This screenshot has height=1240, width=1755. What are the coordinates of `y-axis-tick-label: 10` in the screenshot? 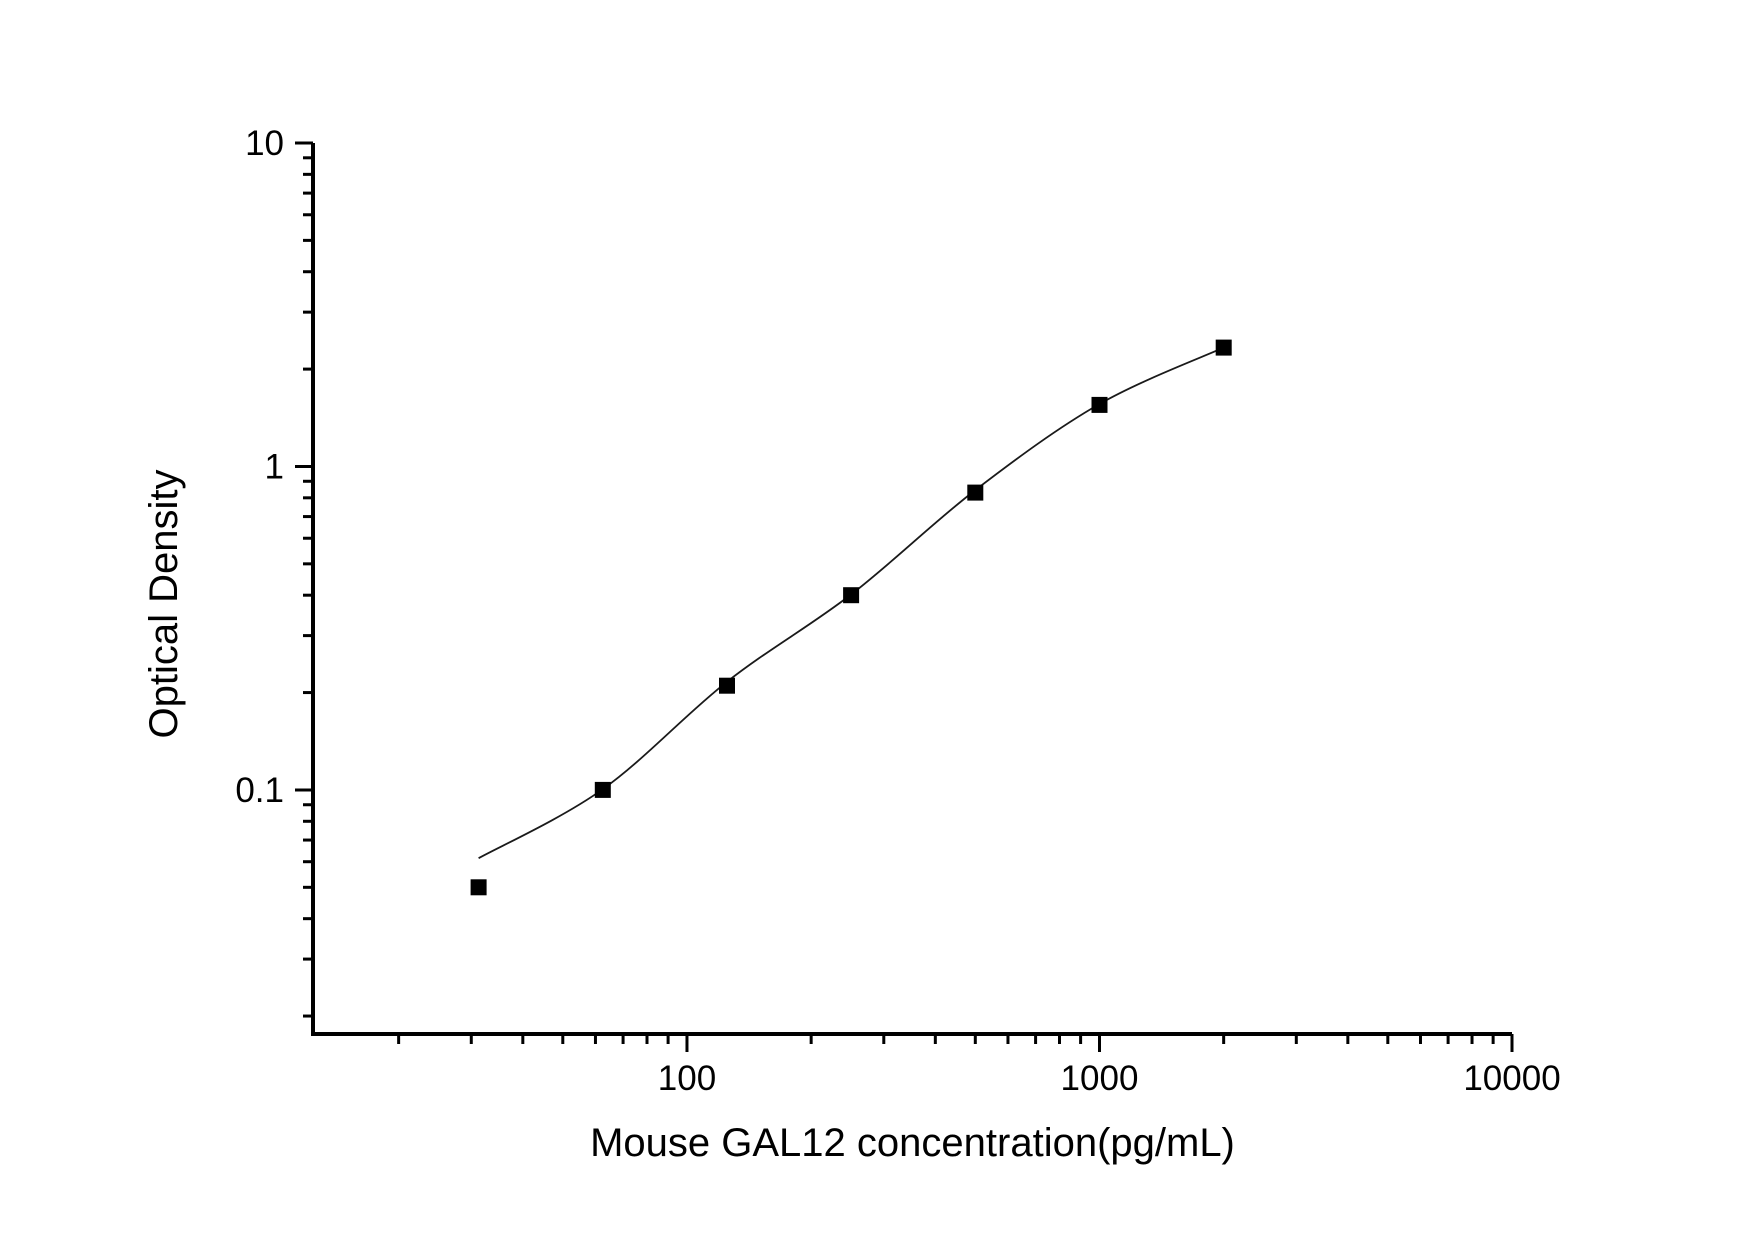 It's located at (264, 143).